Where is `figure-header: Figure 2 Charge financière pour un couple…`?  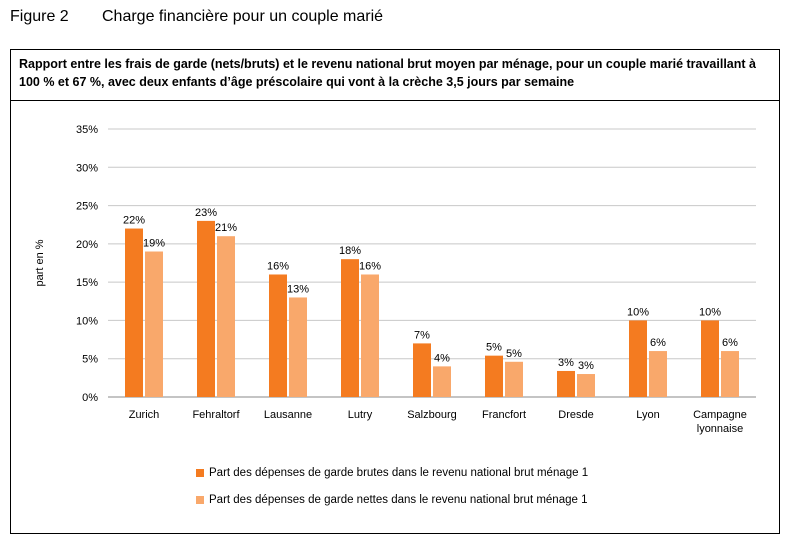
figure-header: Figure 2 Charge financière pour un couple… is located at coordinates (196, 17).